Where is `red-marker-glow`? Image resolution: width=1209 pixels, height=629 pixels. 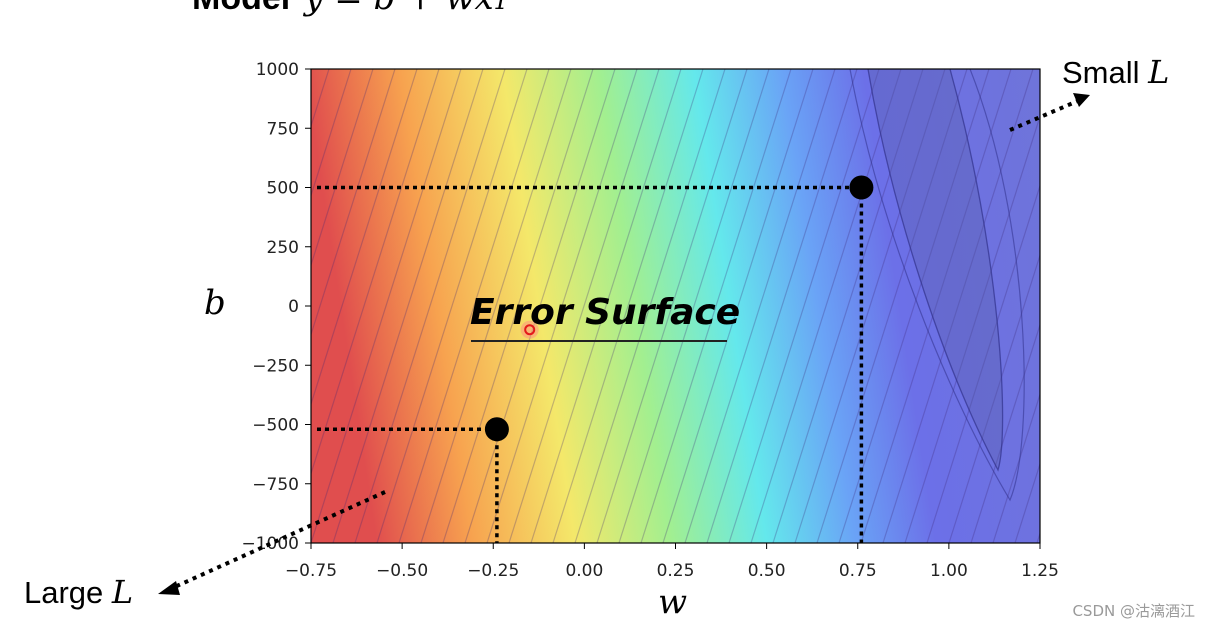 red-marker-glow is located at coordinates (529, 329).